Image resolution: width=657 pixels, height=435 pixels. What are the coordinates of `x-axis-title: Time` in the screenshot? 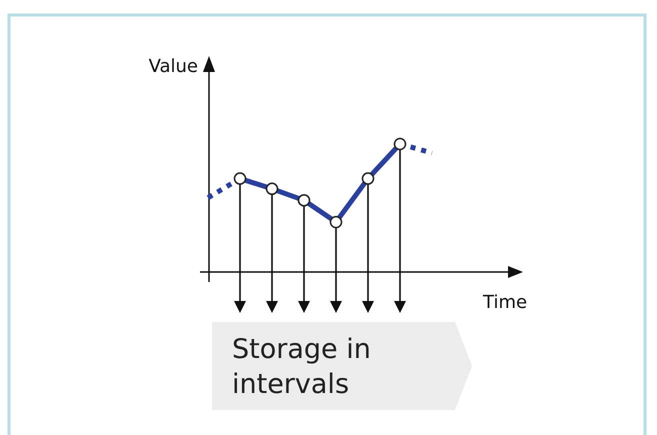 It's located at (505, 302).